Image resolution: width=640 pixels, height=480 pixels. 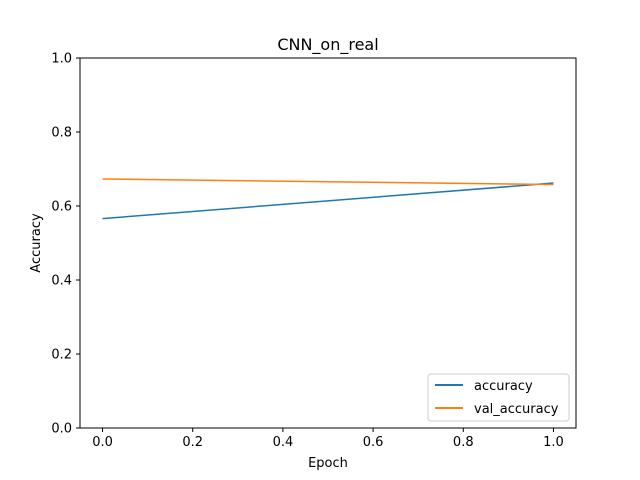 I want to click on y-axis-ticks: 0.0 0.2 0.4 0.6 0.8 1.0, so click(x=65, y=244).